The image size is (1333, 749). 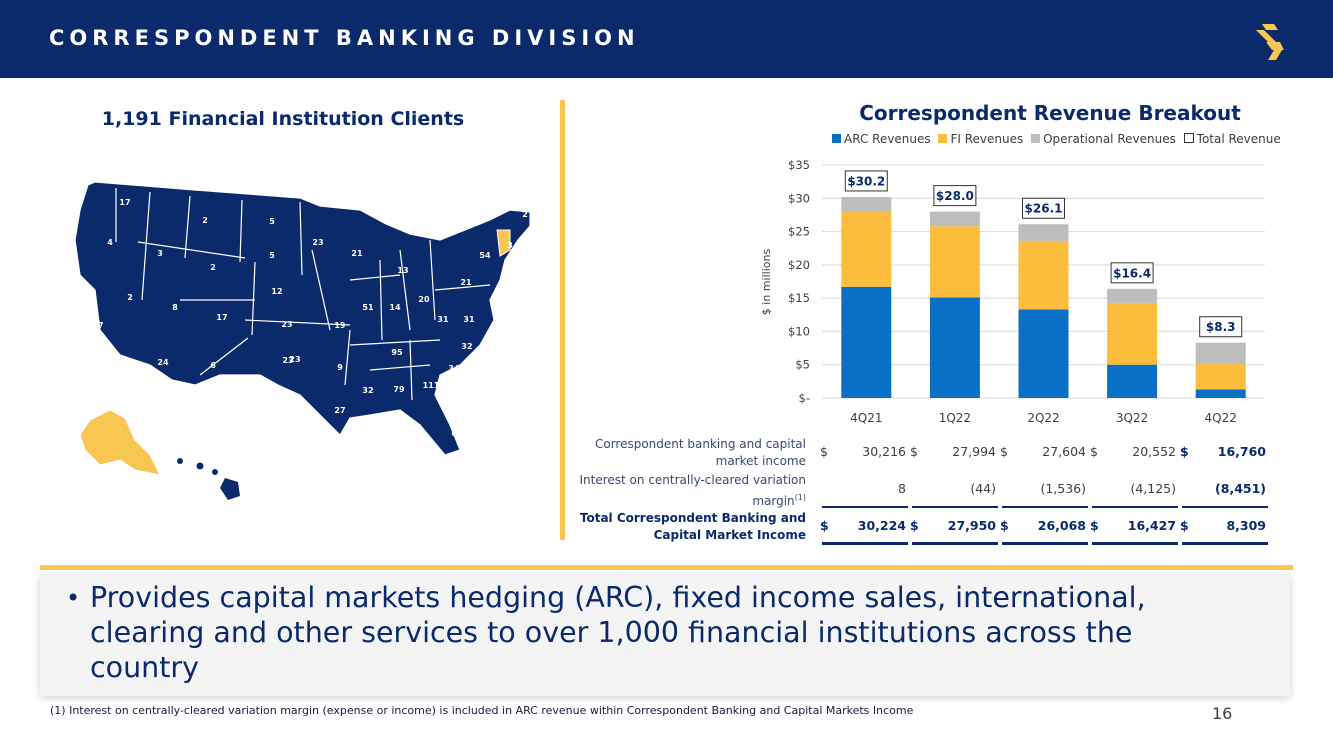 I want to click on horizontal-divider, so click(x=666, y=567).